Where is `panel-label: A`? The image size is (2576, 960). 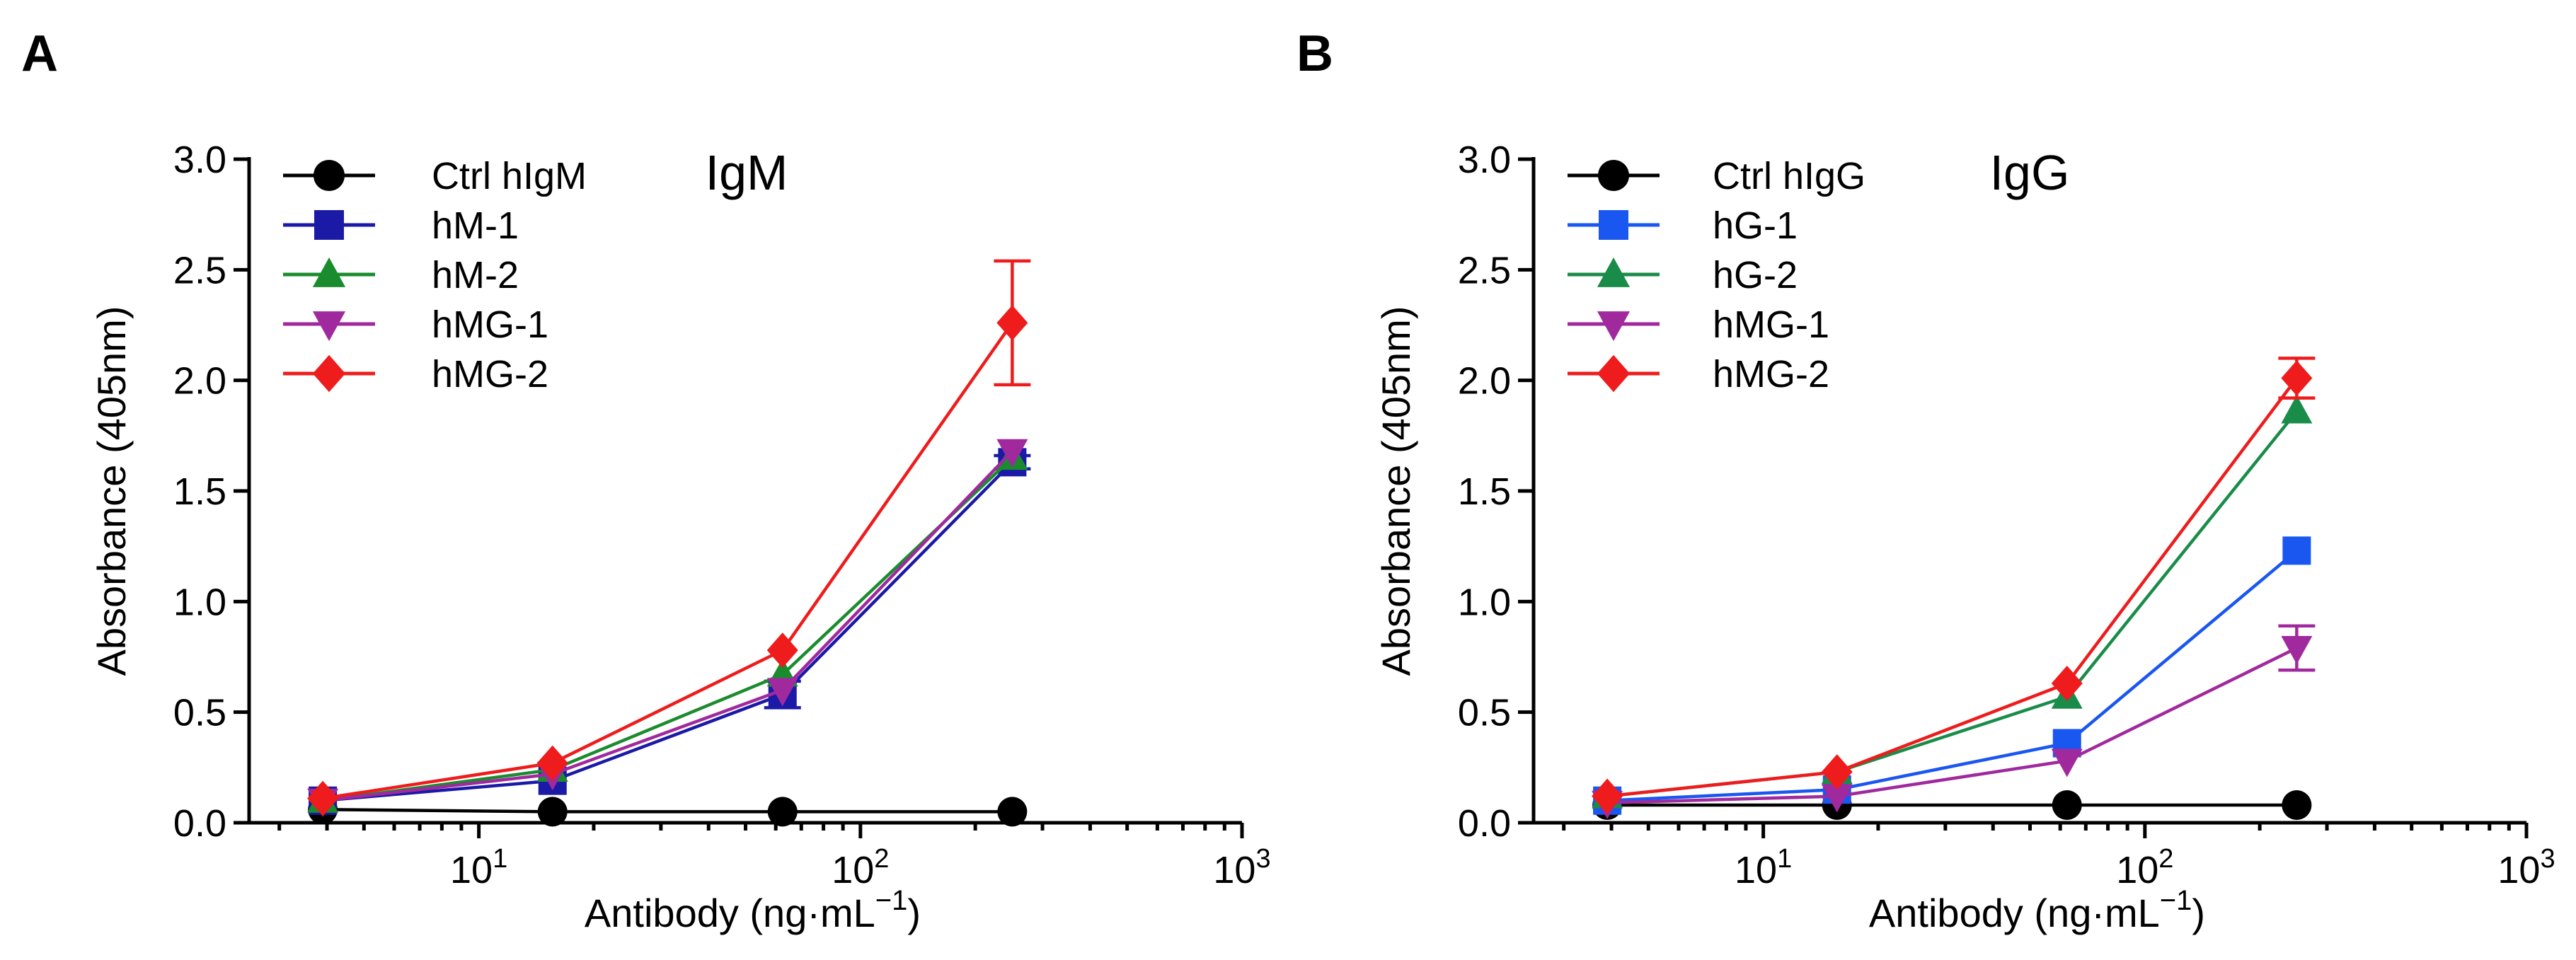 panel-label: A is located at coordinates (40, 54).